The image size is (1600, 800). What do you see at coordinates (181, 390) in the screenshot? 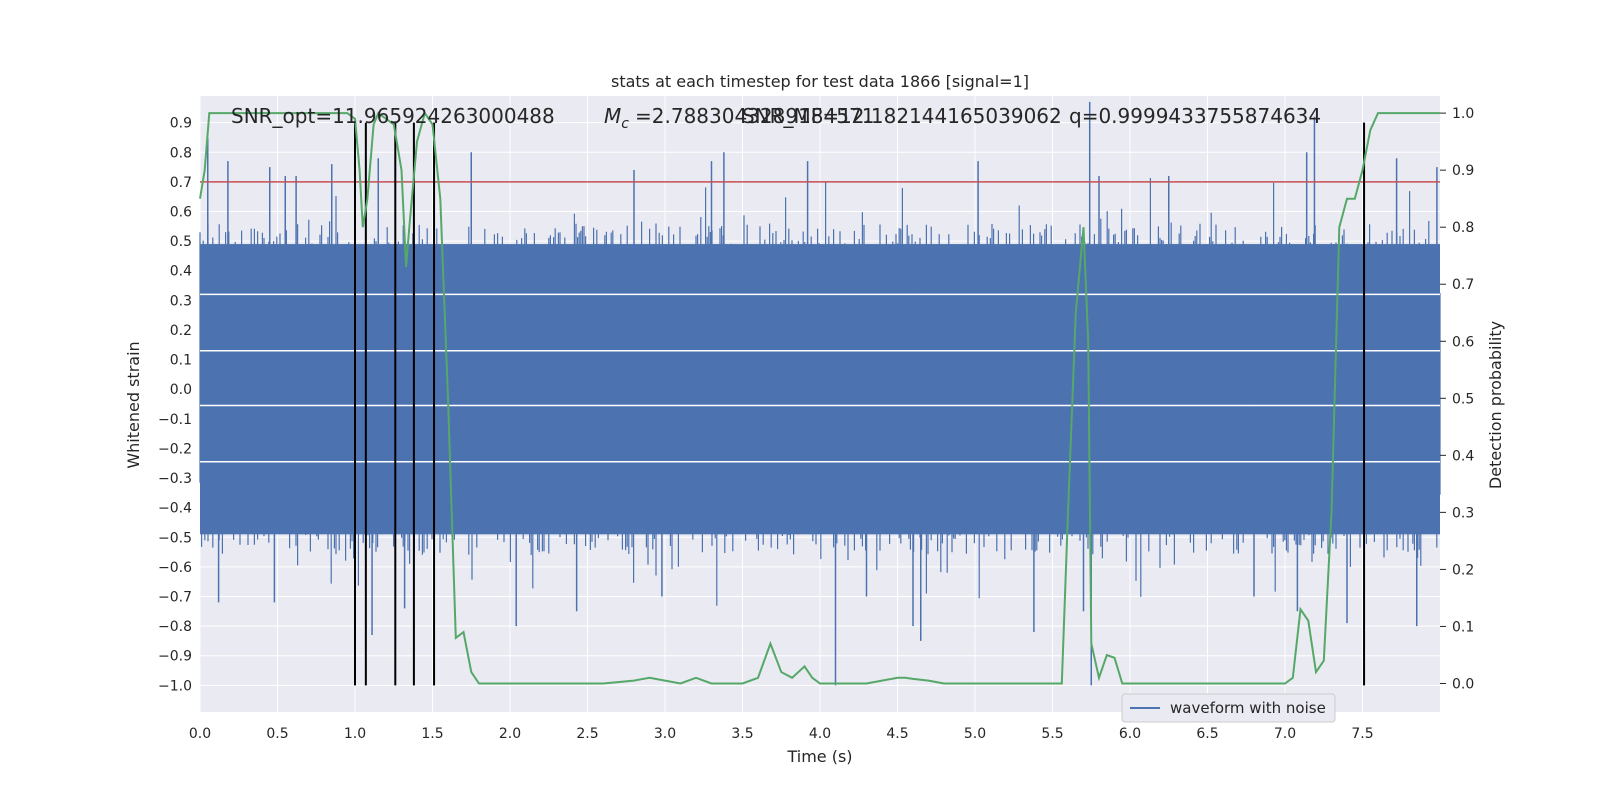
I see `y-tick-label: 0.0` at bounding box center [181, 390].